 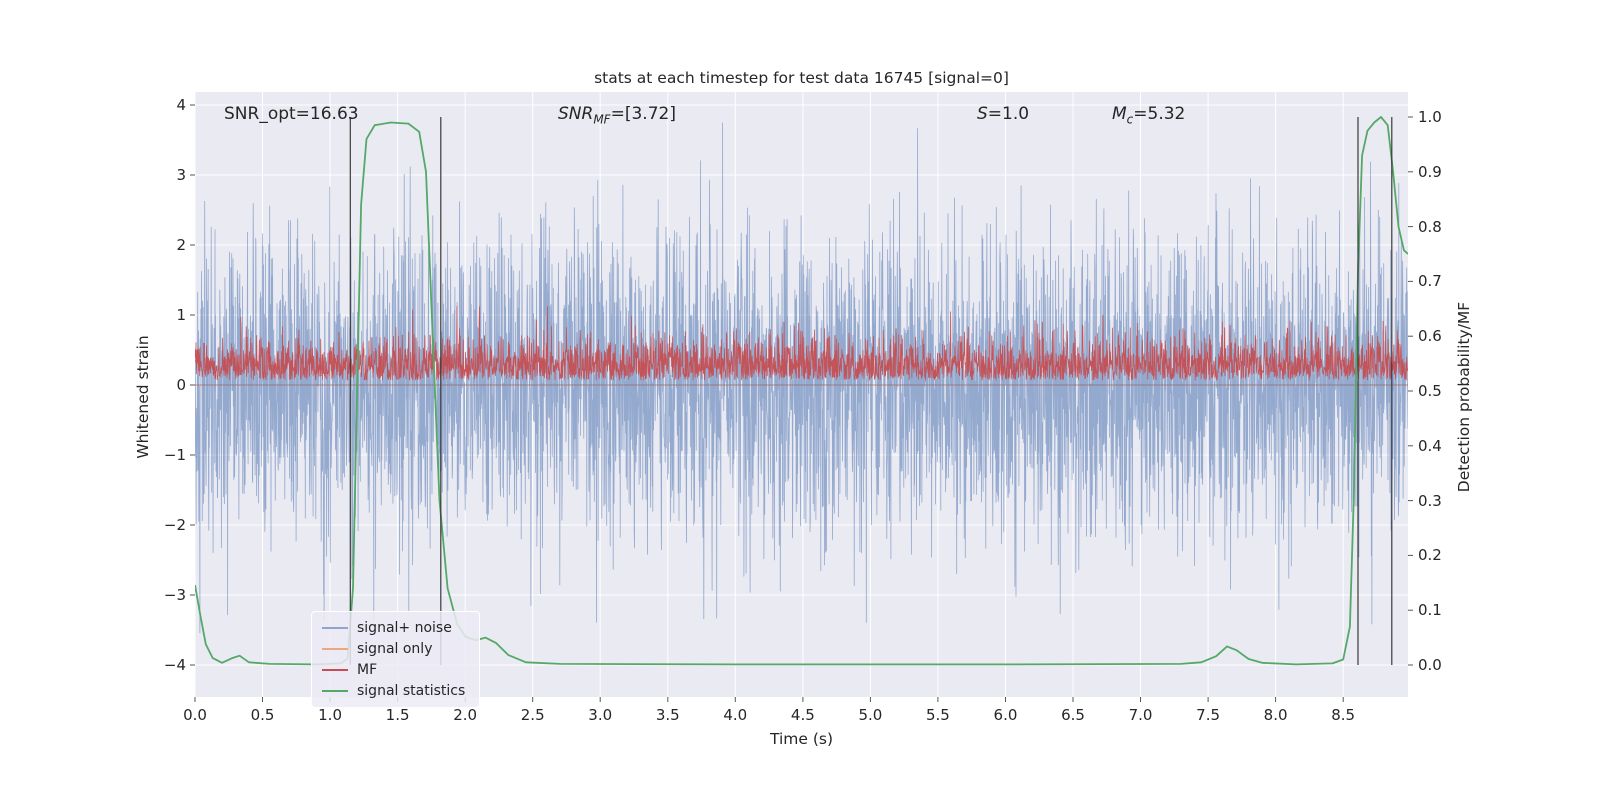 What do you see at coordinates (465, 715) in the screenshot?
I see `x-tick-label: 2.0` at bounding box center [465, 715].